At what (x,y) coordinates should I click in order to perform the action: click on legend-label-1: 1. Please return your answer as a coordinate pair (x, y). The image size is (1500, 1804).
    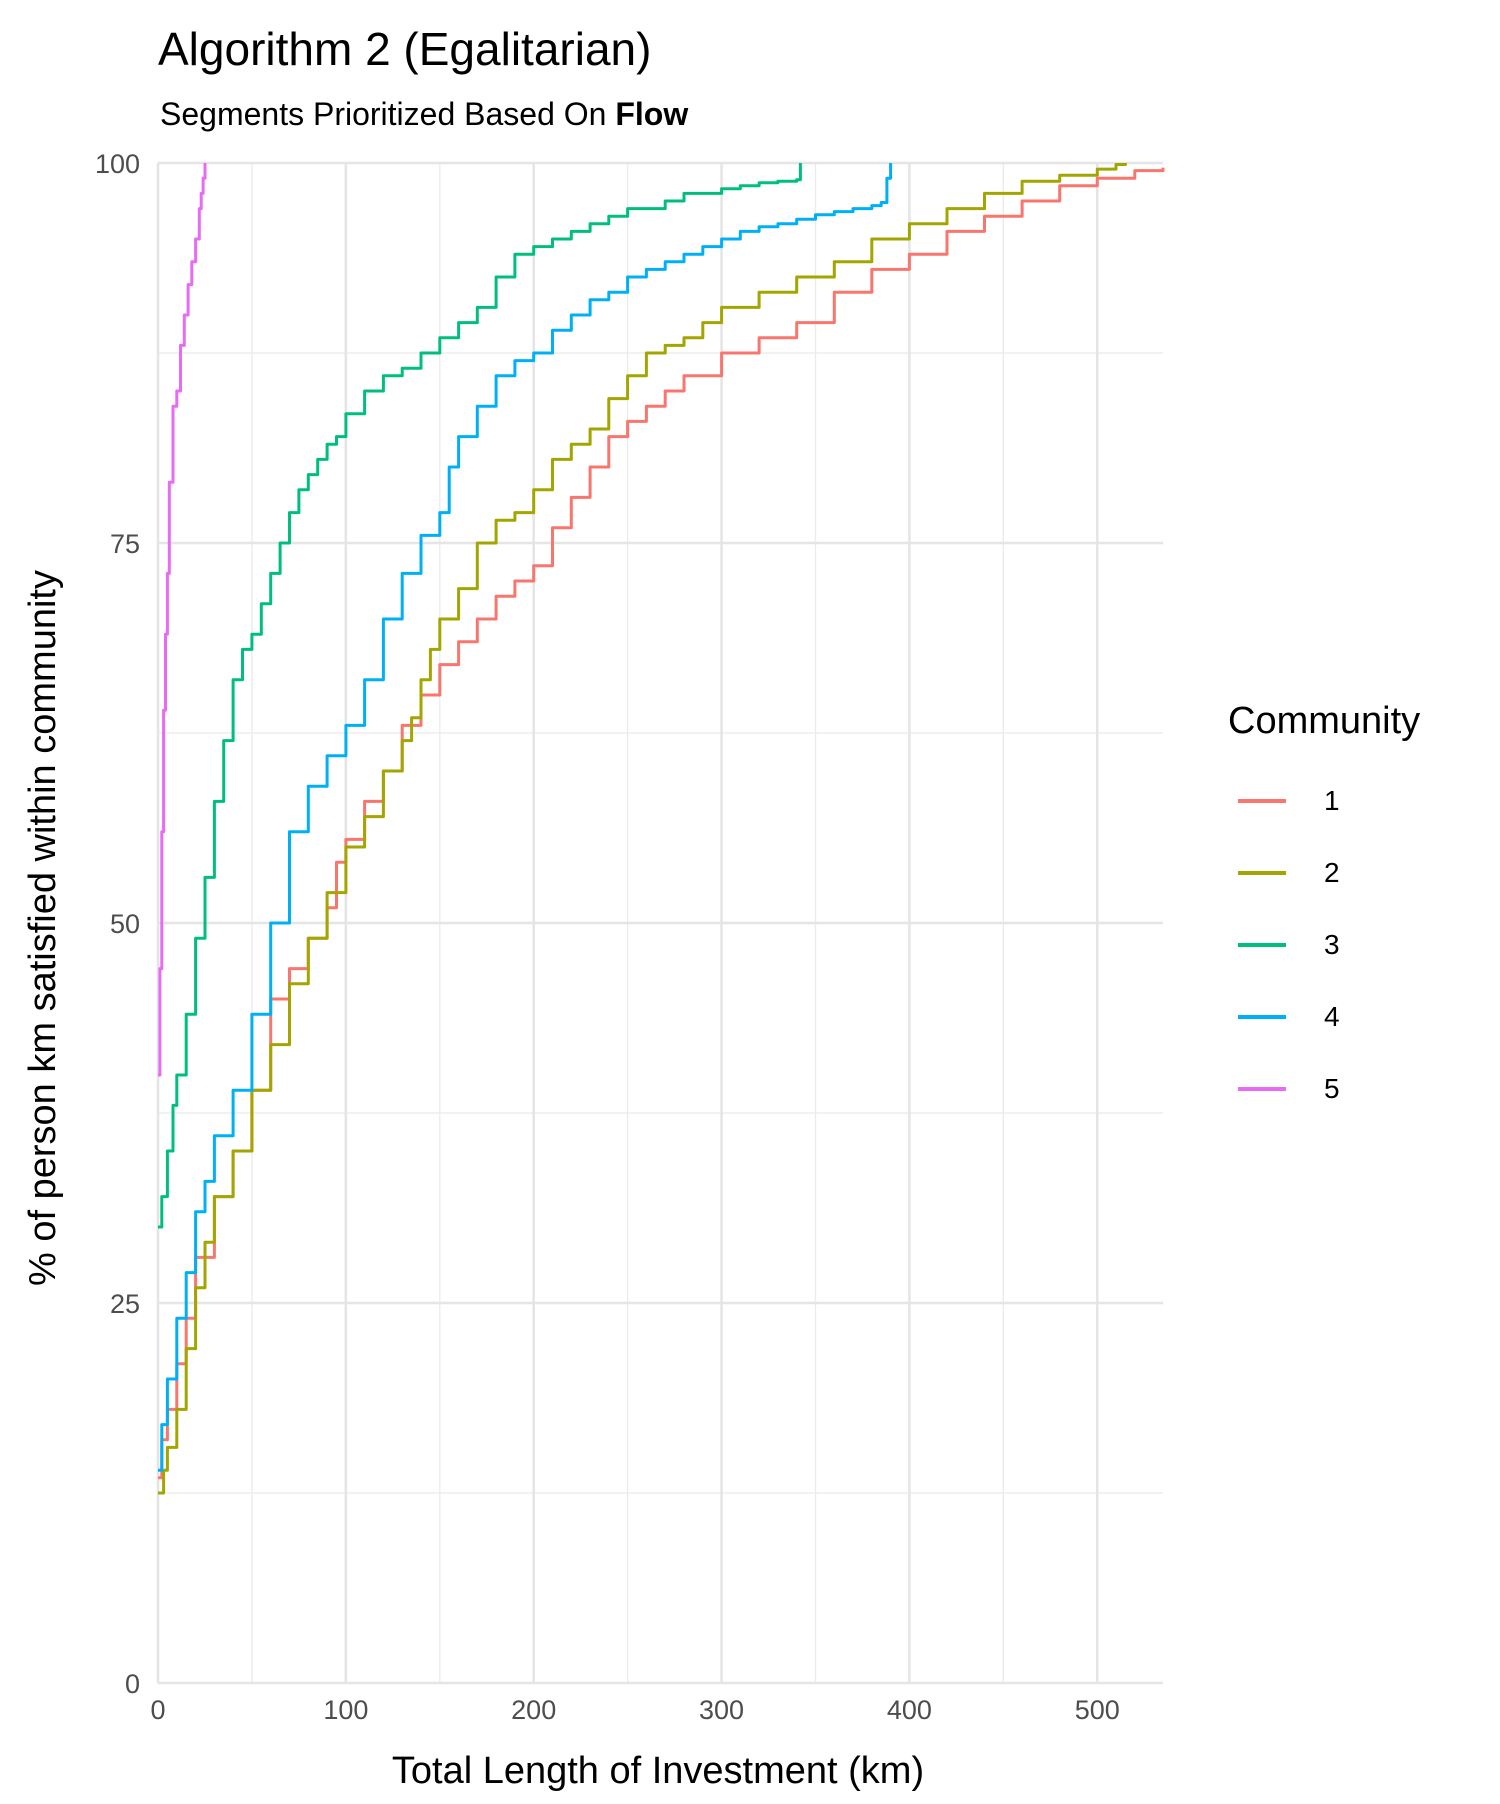
    Looking at the image, I should click on (1332, 800).